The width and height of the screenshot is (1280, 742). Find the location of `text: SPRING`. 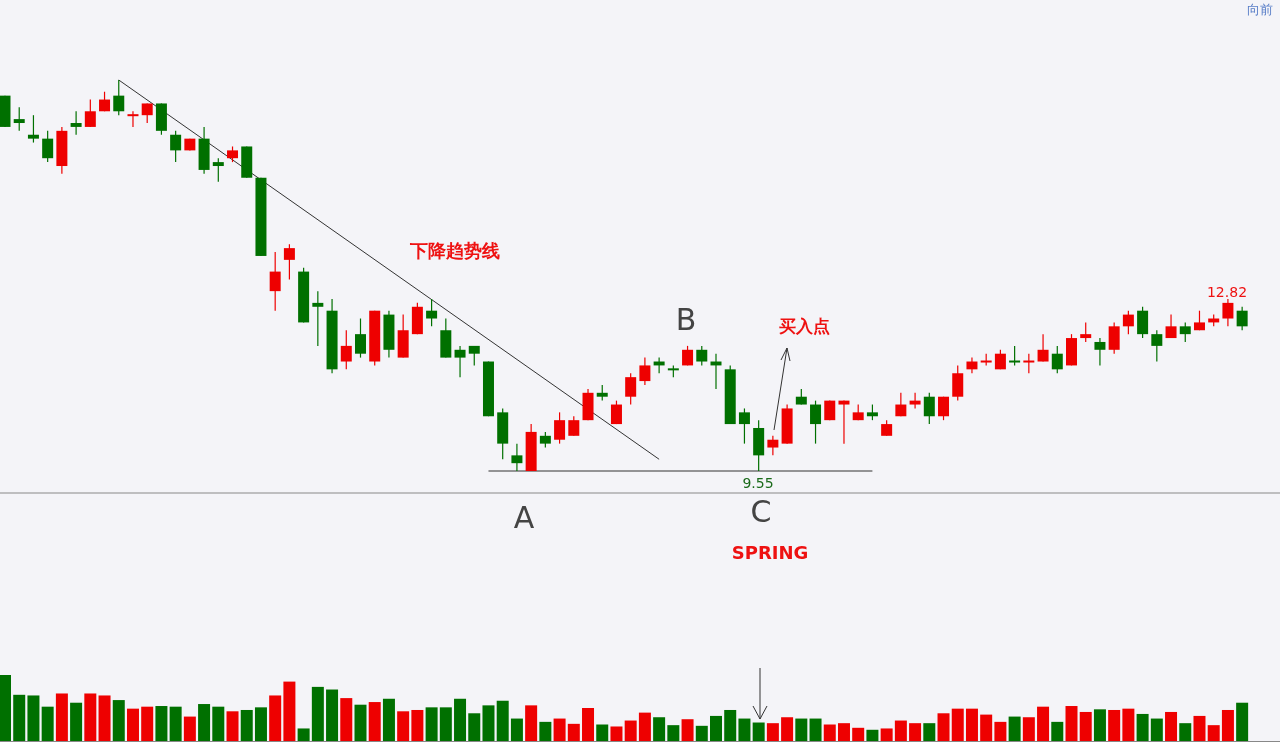

text: SPRING is located at coordinates (770, 552).